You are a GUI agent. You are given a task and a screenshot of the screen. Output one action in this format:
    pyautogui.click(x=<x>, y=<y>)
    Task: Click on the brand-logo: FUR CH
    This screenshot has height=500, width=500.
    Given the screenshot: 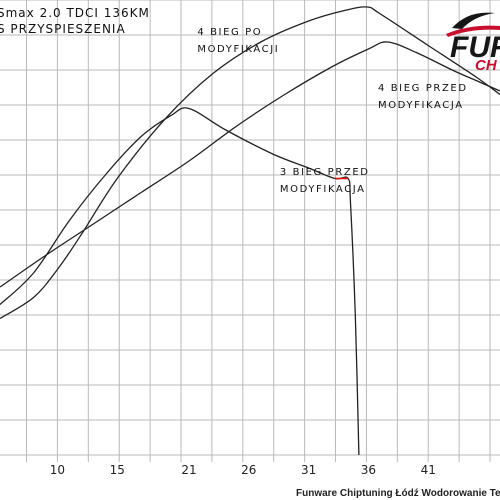 What is the action you would take?
    pyautogui.click(x=473, y=43)
    